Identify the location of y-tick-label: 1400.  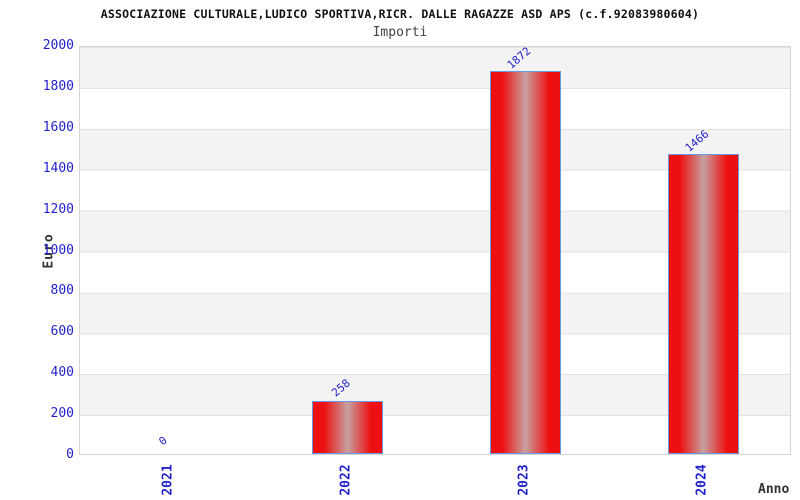
(58, 168).